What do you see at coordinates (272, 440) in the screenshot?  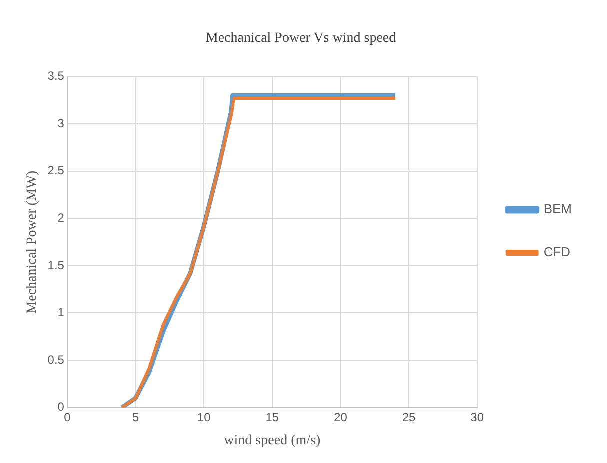 I see `x-axis-title: wind speed (m/s)` at bounding box center [272, 440].